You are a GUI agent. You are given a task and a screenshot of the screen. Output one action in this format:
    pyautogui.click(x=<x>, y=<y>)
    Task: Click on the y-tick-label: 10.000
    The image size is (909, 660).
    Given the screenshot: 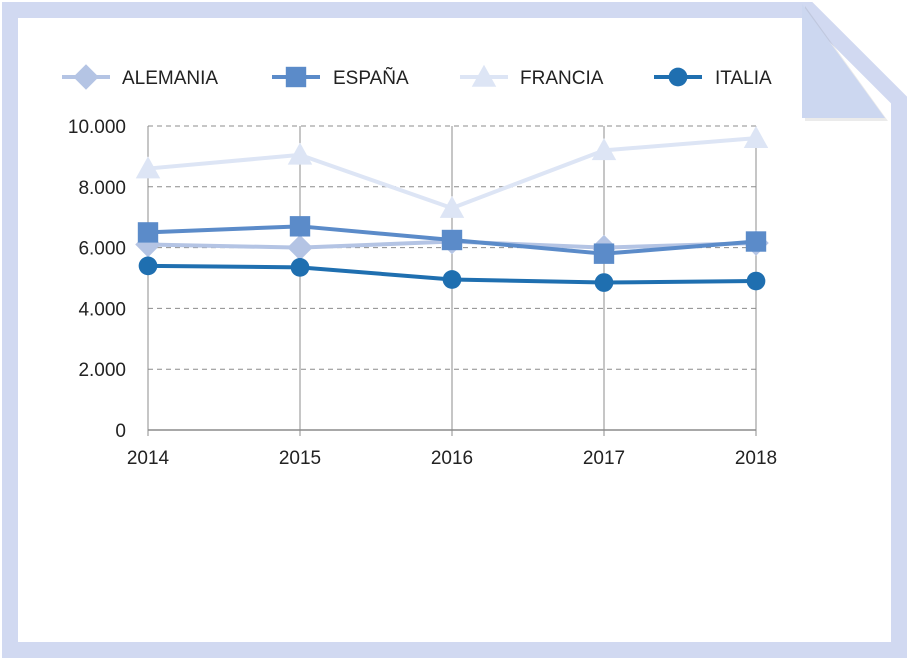 What is the action you would take?
    pyautogui.click(x=97, y=127)
    